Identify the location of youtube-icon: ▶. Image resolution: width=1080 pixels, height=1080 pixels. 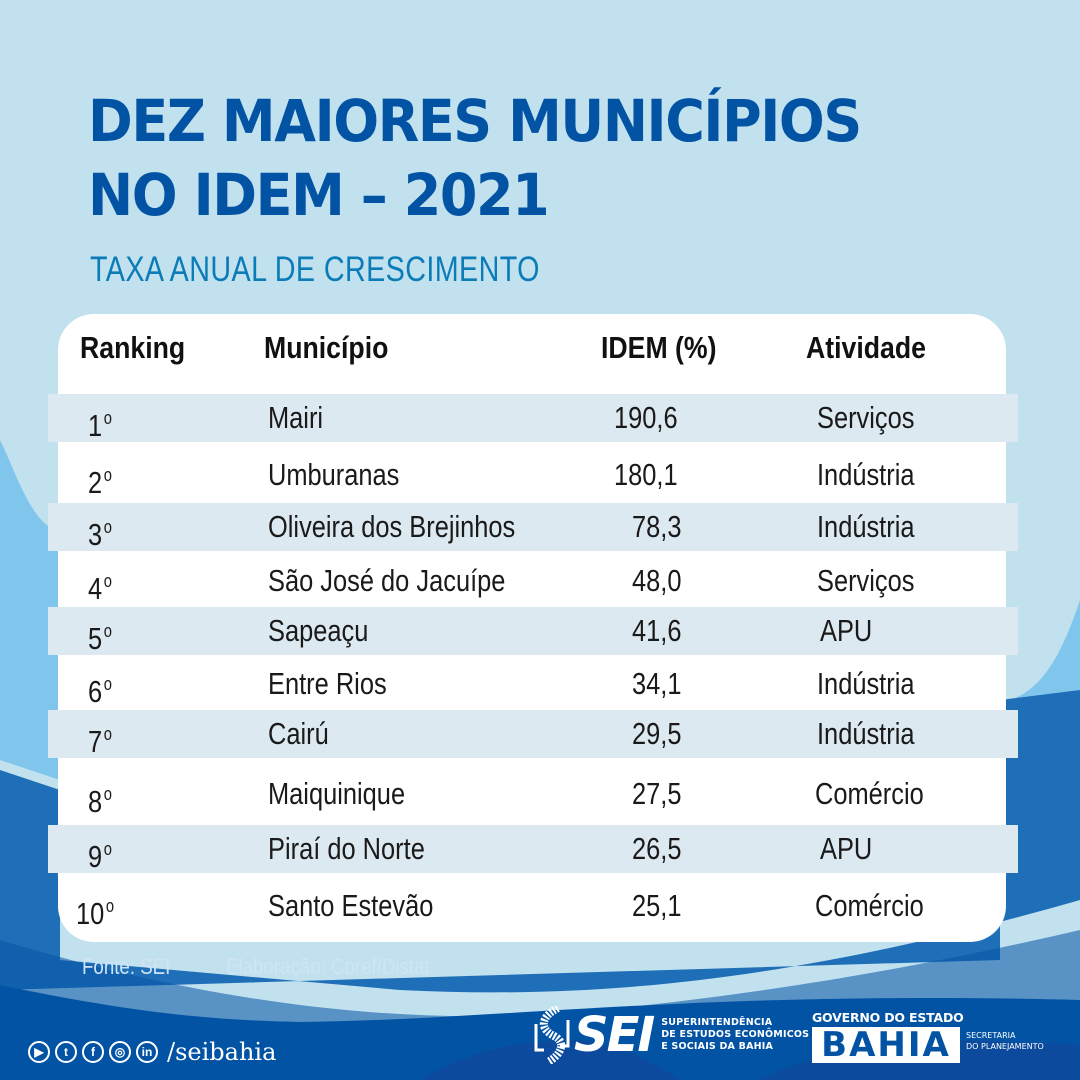
(39, 1052).